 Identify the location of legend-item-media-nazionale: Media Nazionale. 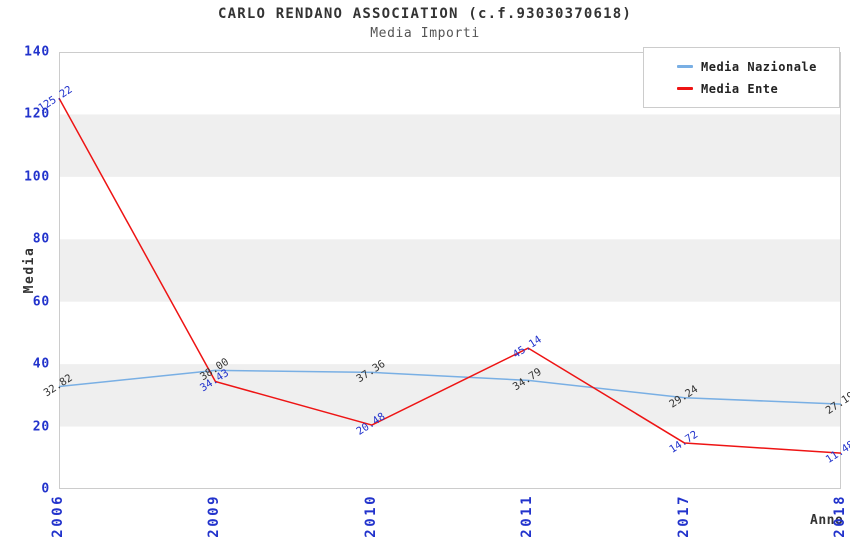
(758, 67).